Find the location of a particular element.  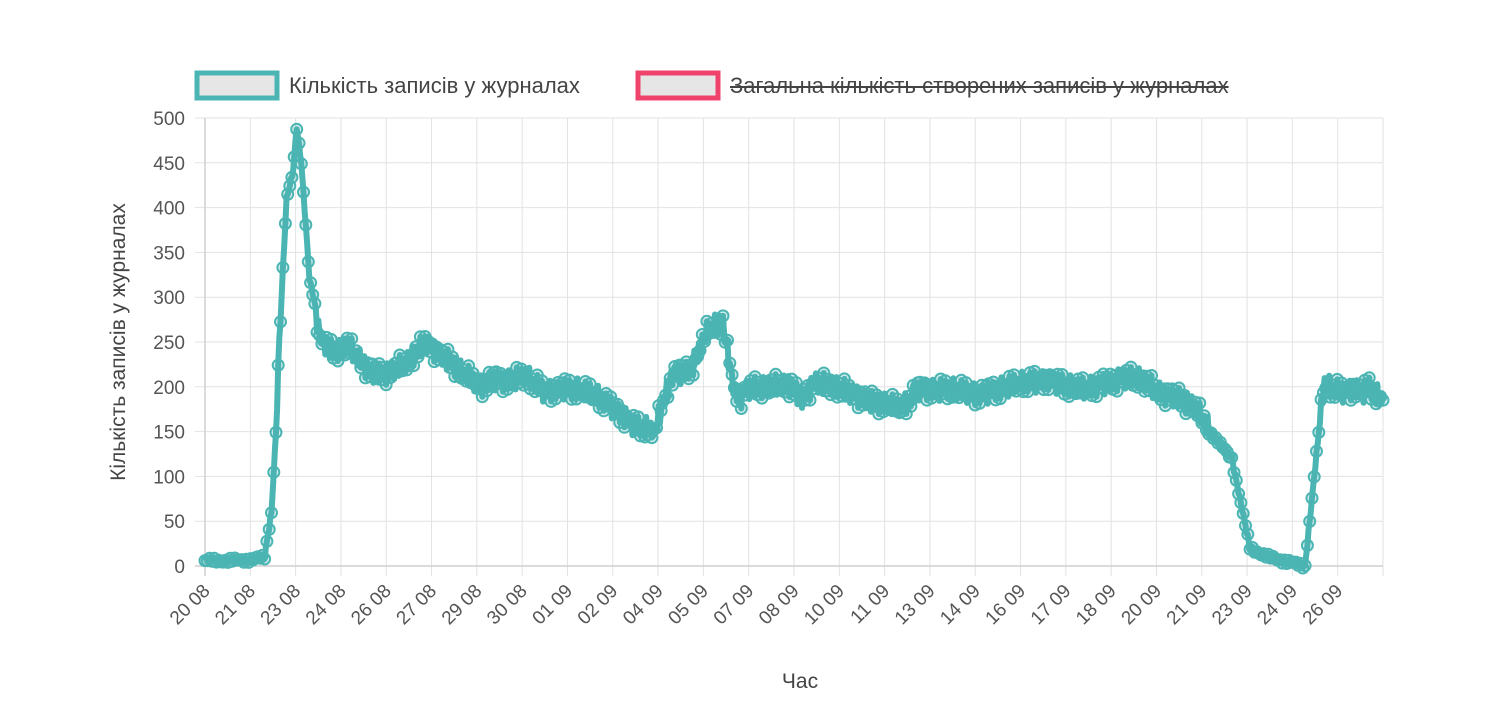

x-tick-label: 24 09 is located at coordinates (1277, 605).